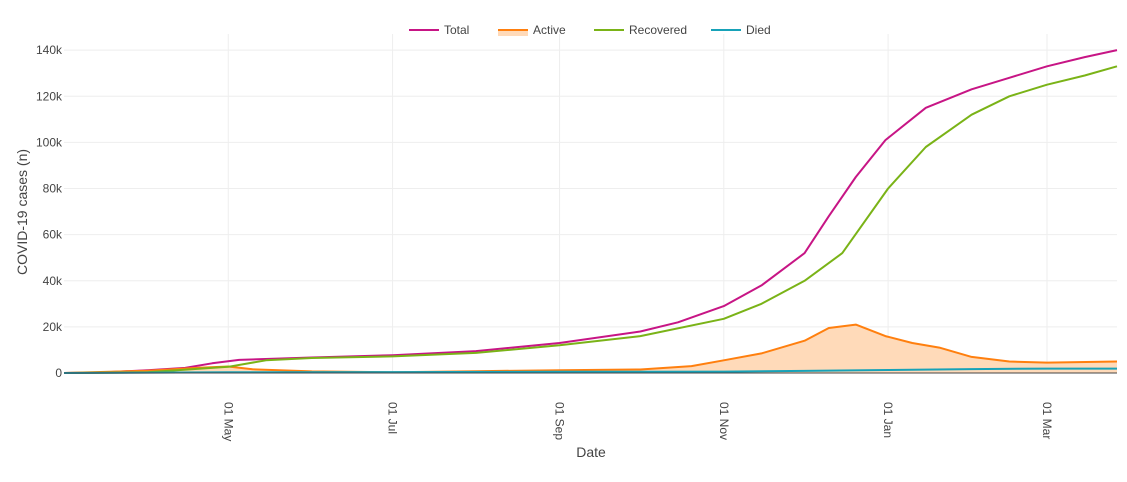 The height and width of the screenshot is (482, 1127). Describe the element at coordinates (393, 418) in the screenshot. I see `x-tick-label: 01 Jul` at that location.